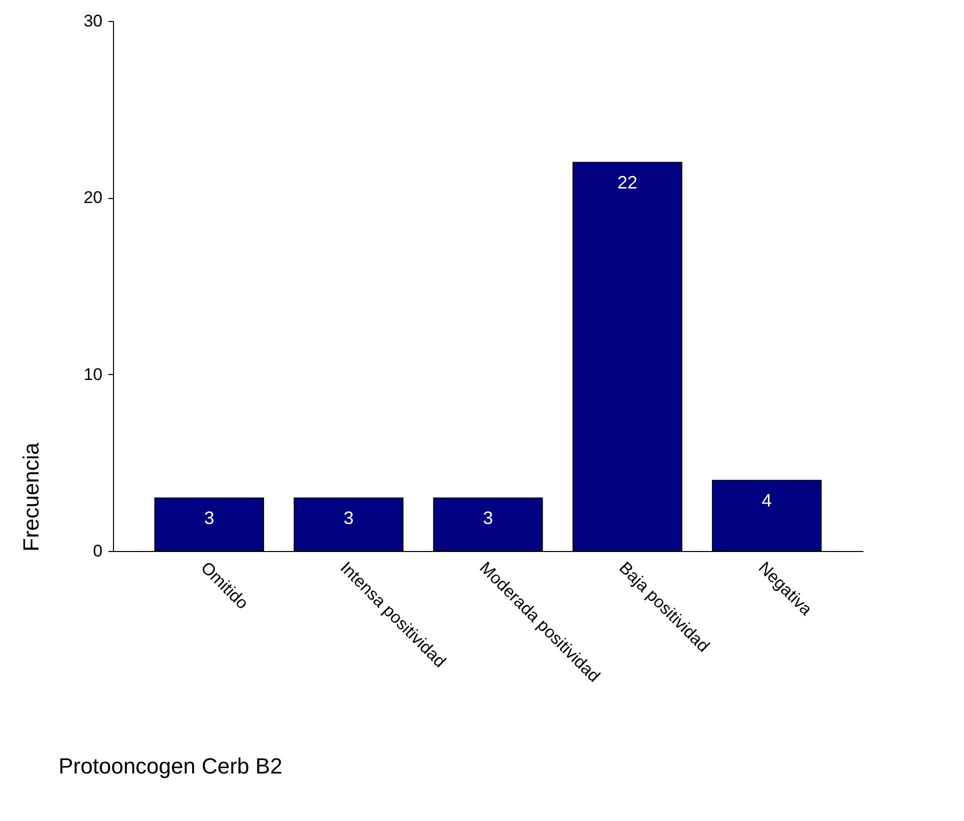  What do you see at coordinates (93, 198) in the screenshot?
I see `y-tick-label: 20` at bounding box center [93, 198].